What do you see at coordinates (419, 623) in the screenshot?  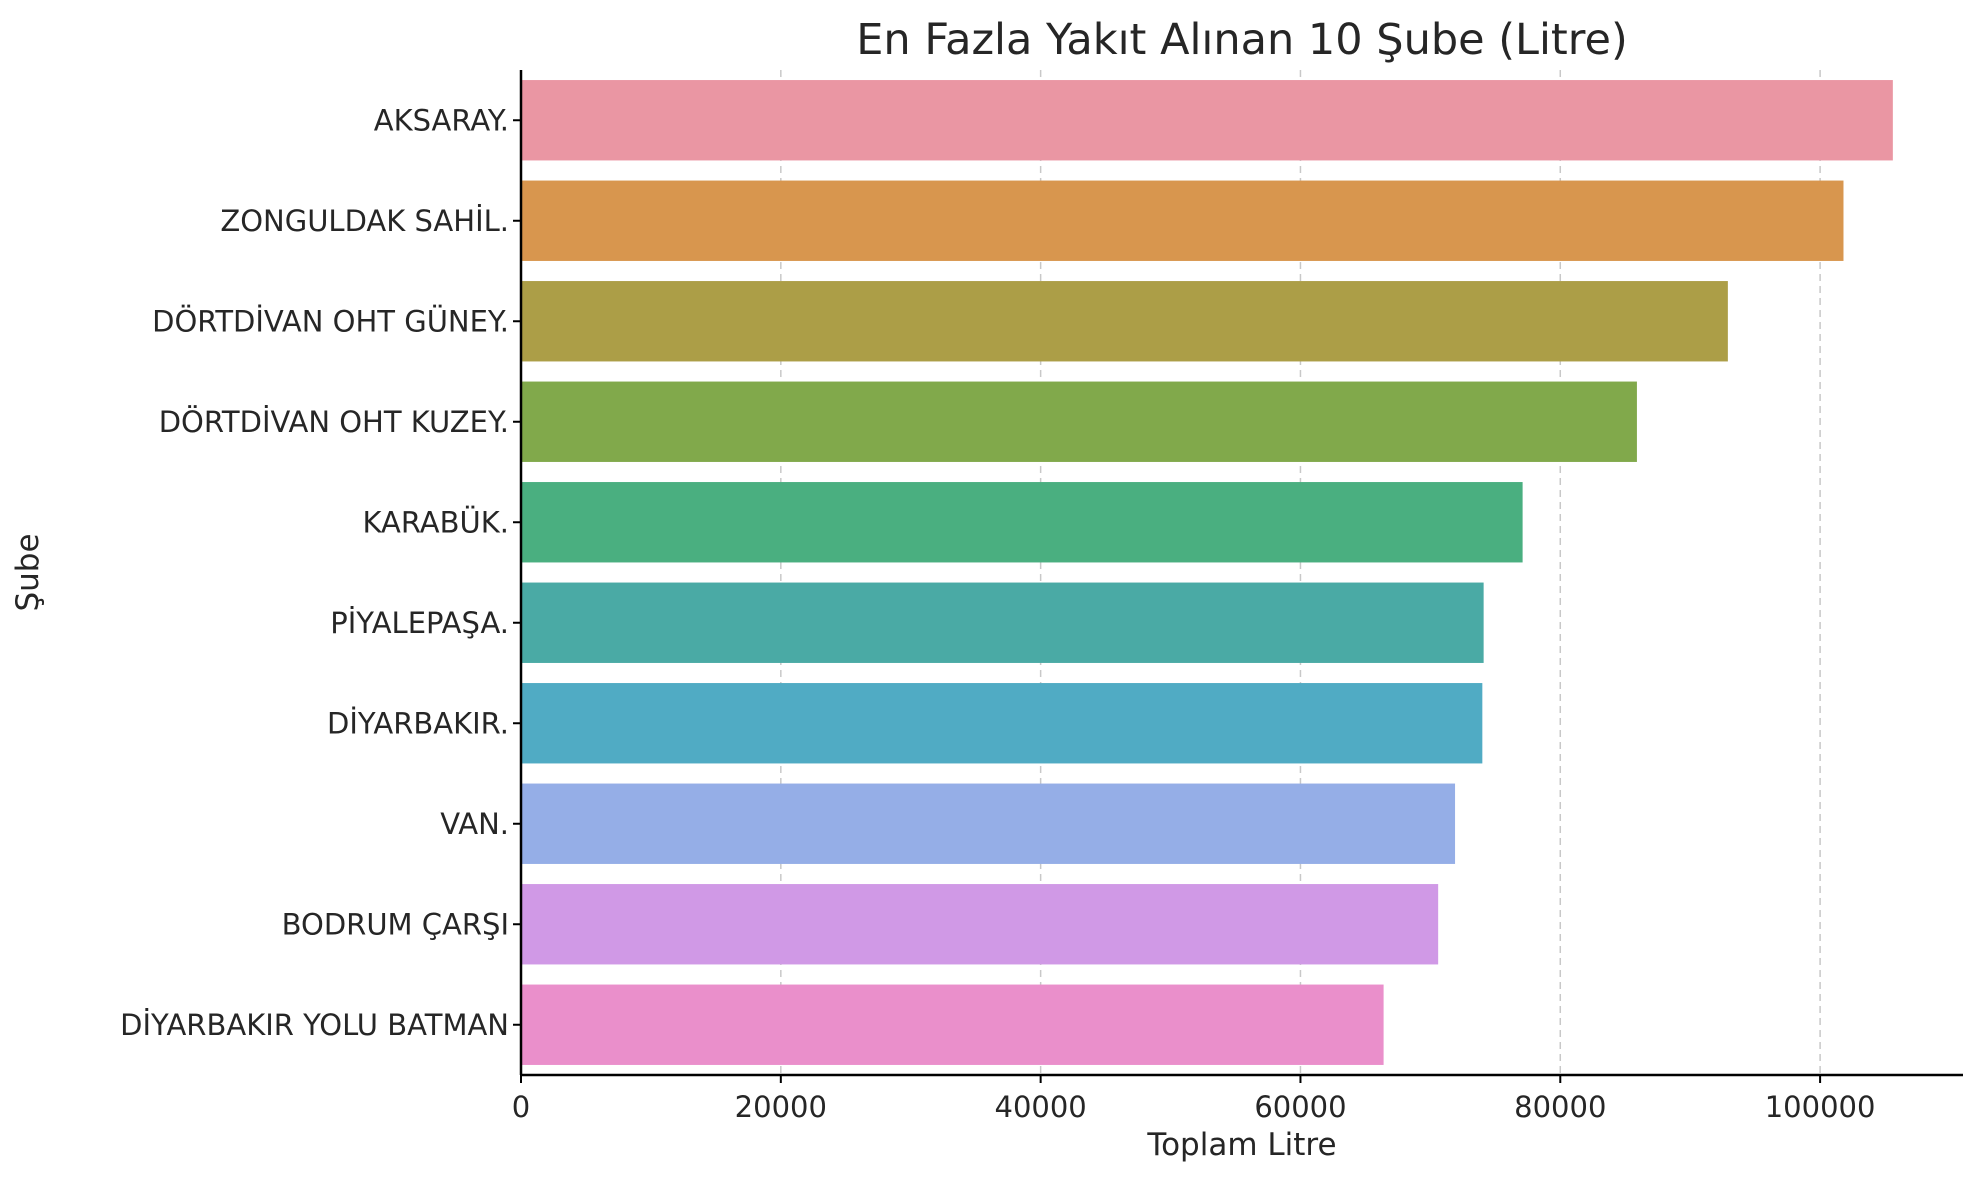 I see `y-tick-label: PİYALEPAŞA.` at bounding box center [419, 623].